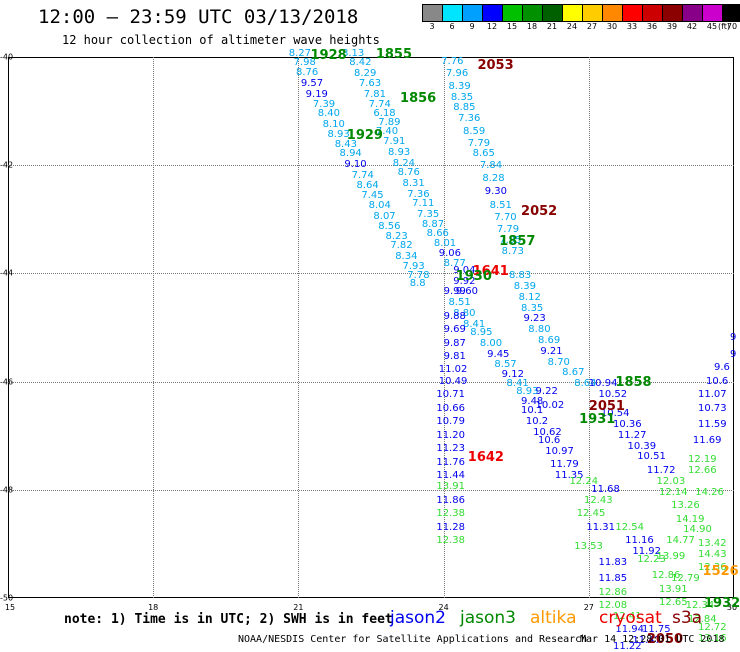 This screenshot has width=740, height=652. Describe the element at coordinates (472, 26) in the screenshot. I see `colorbar-label: 9` at that location.